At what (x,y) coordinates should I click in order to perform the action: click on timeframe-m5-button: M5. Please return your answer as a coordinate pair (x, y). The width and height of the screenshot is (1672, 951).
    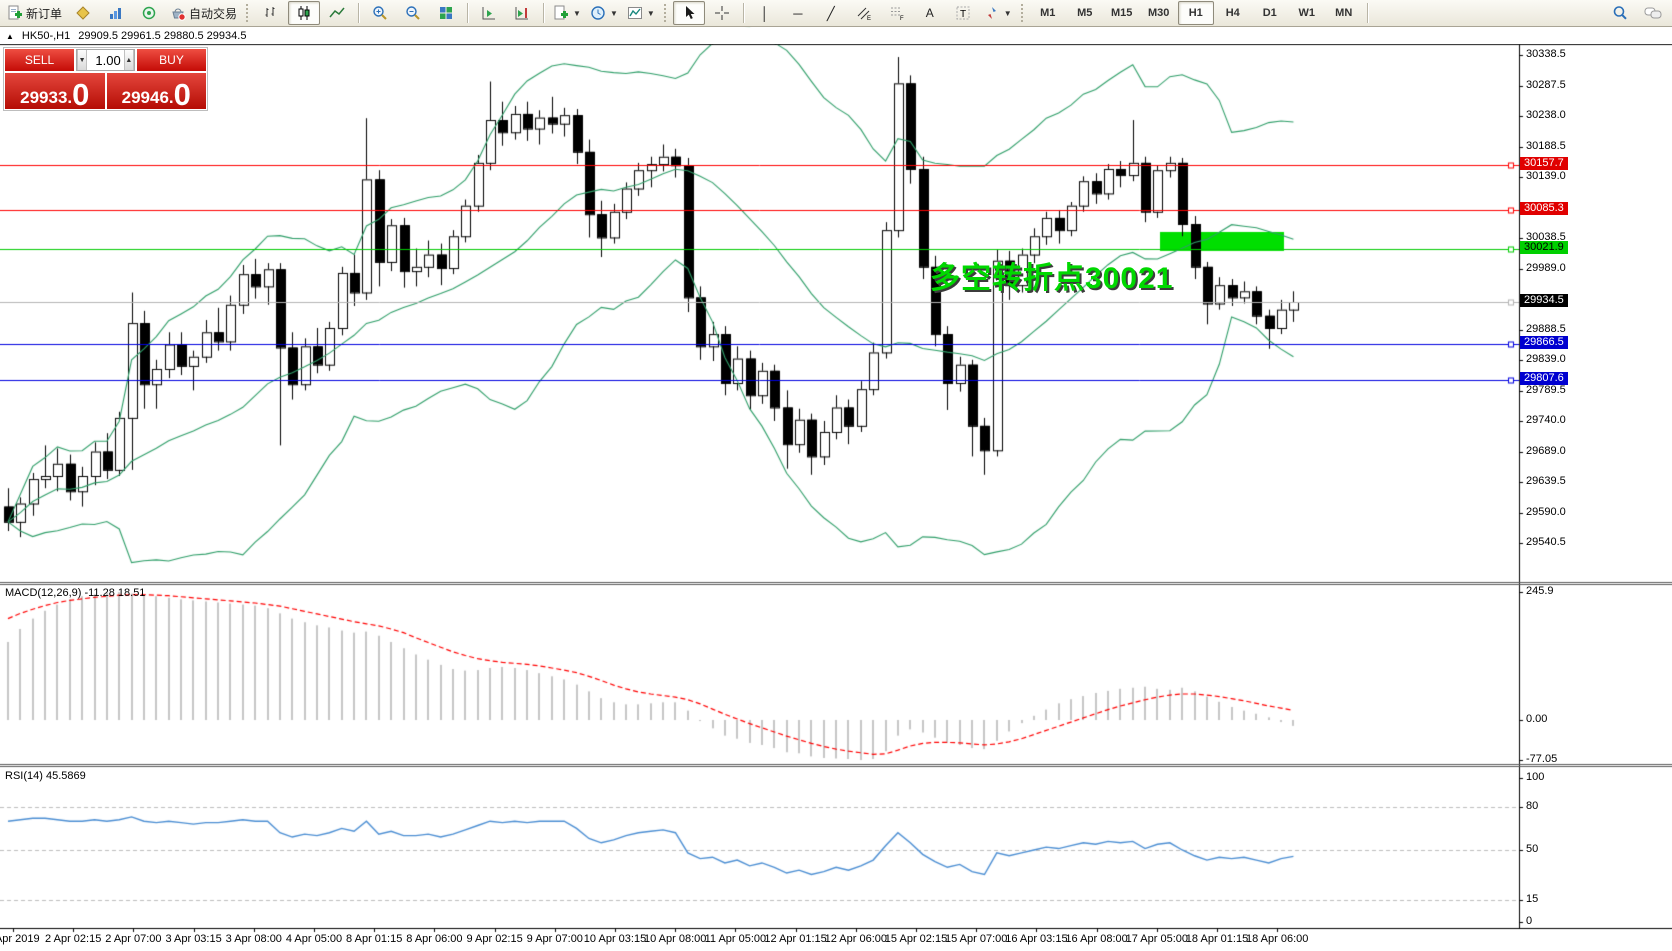
    Looking at the image, I should click on (1085, 13).